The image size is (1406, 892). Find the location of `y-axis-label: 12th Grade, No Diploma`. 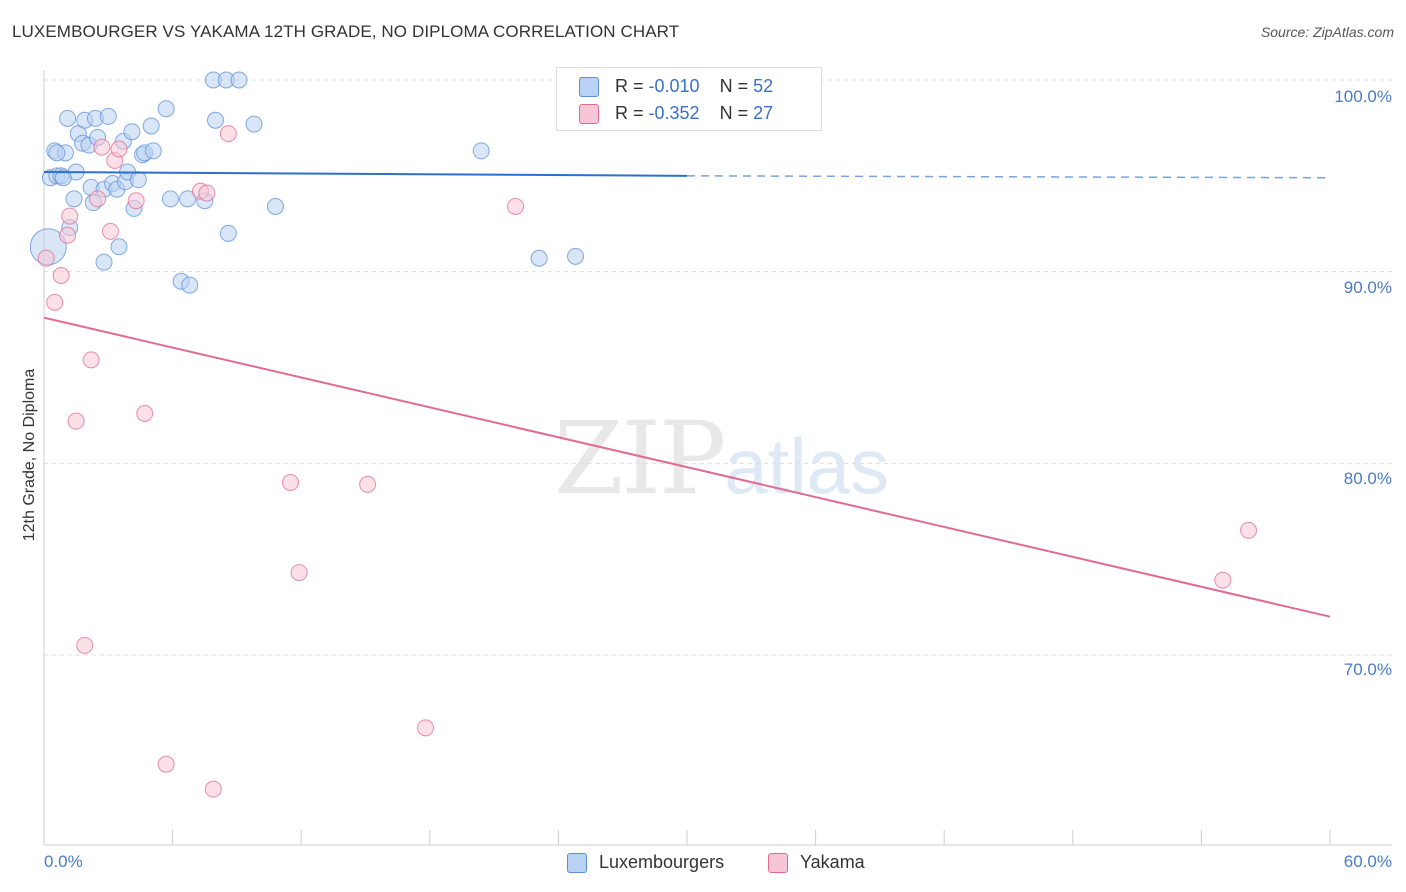

y-axis-label: 12th Grade, No Diploma is located at coordinates (29, 455).